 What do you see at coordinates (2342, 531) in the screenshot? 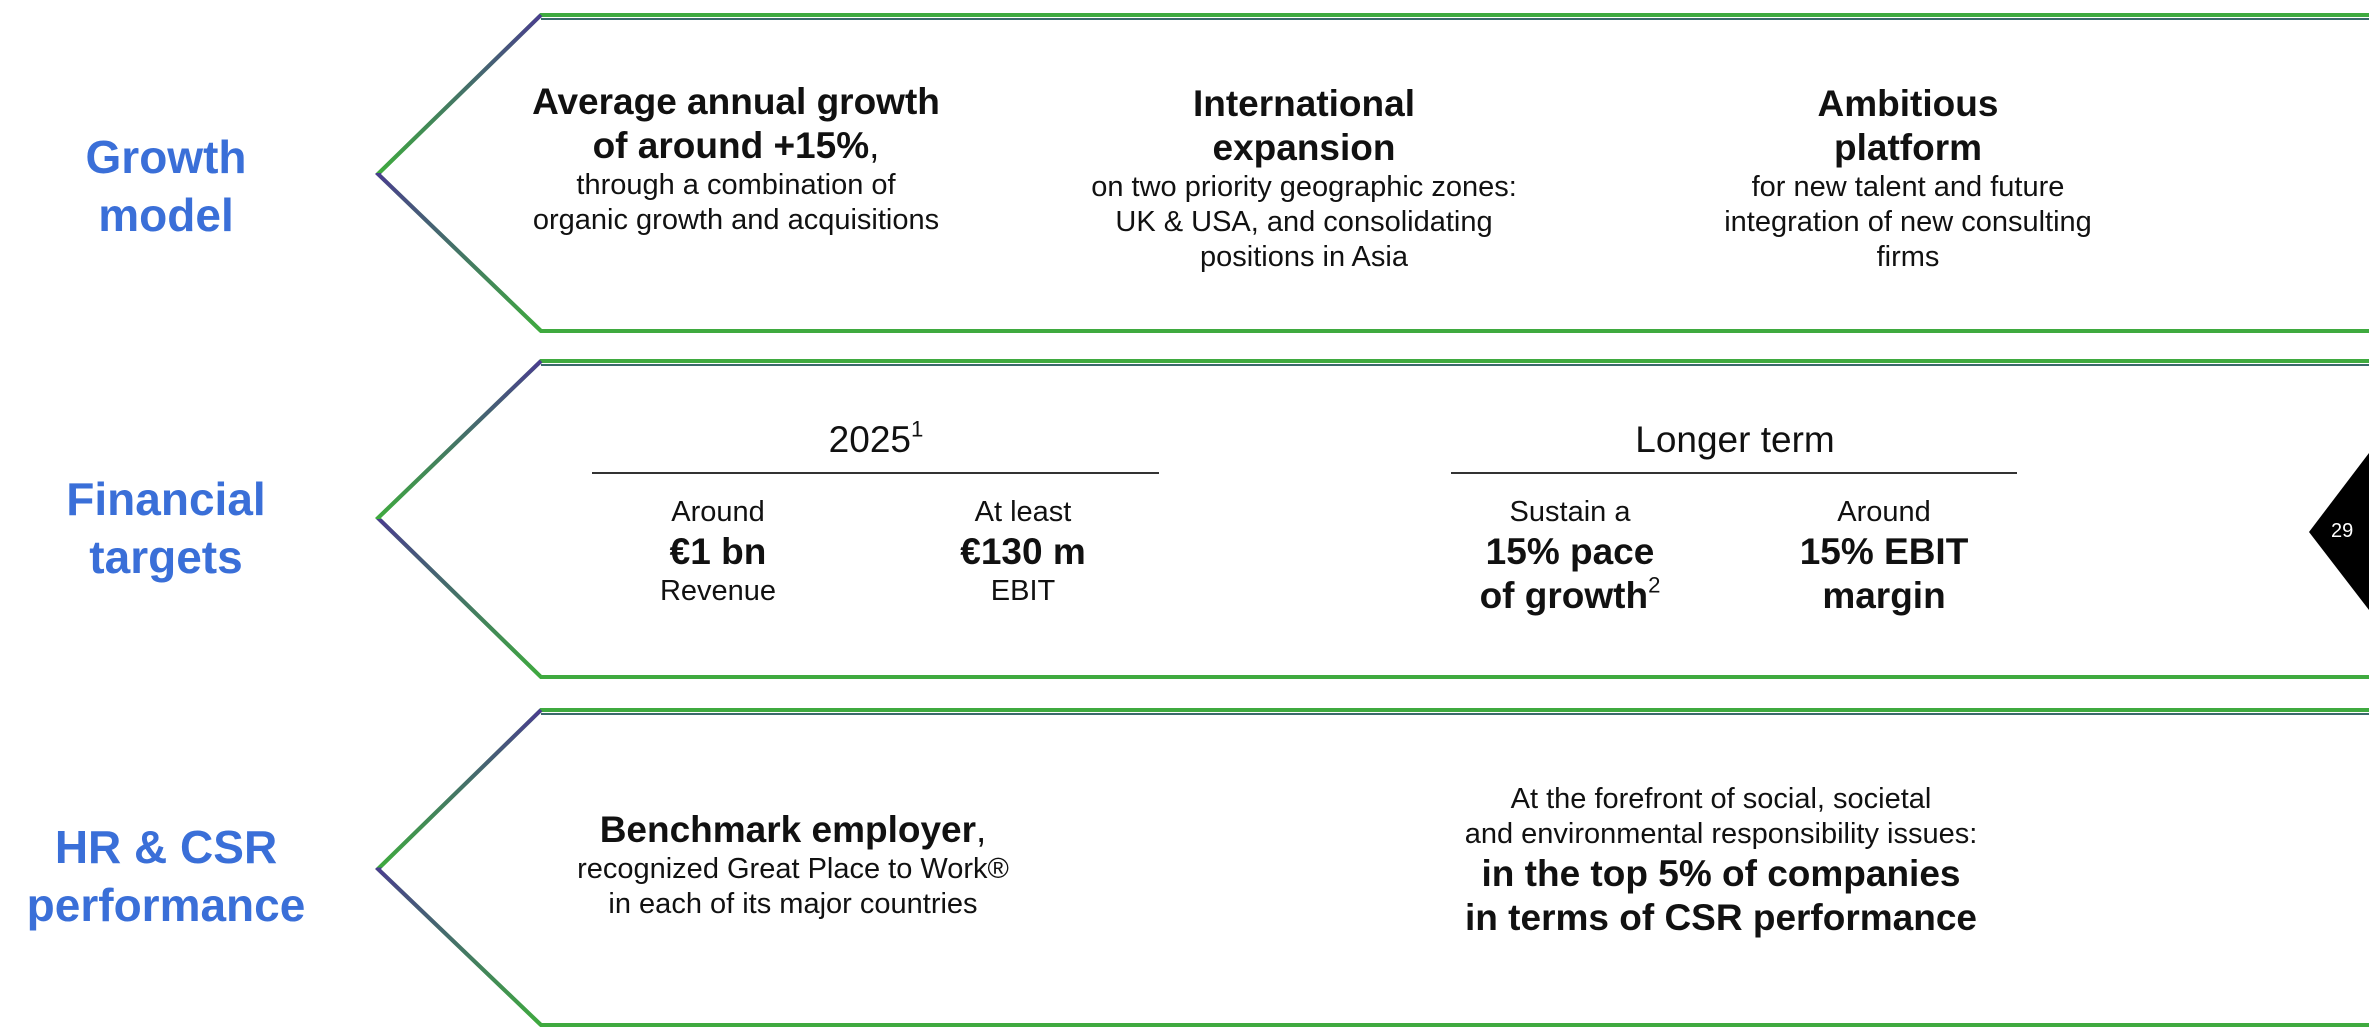
I see `page-number: 29` at bounding box center [2342, 531].